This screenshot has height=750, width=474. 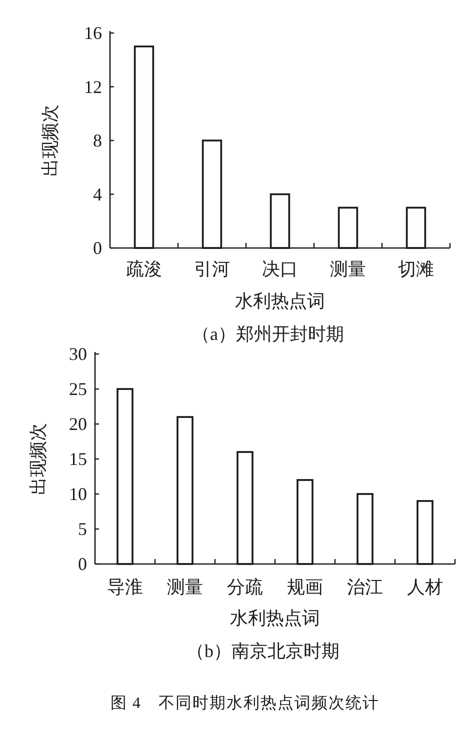 I want to click on text: （a）郑州开封时期, so click(x=268, y=334).